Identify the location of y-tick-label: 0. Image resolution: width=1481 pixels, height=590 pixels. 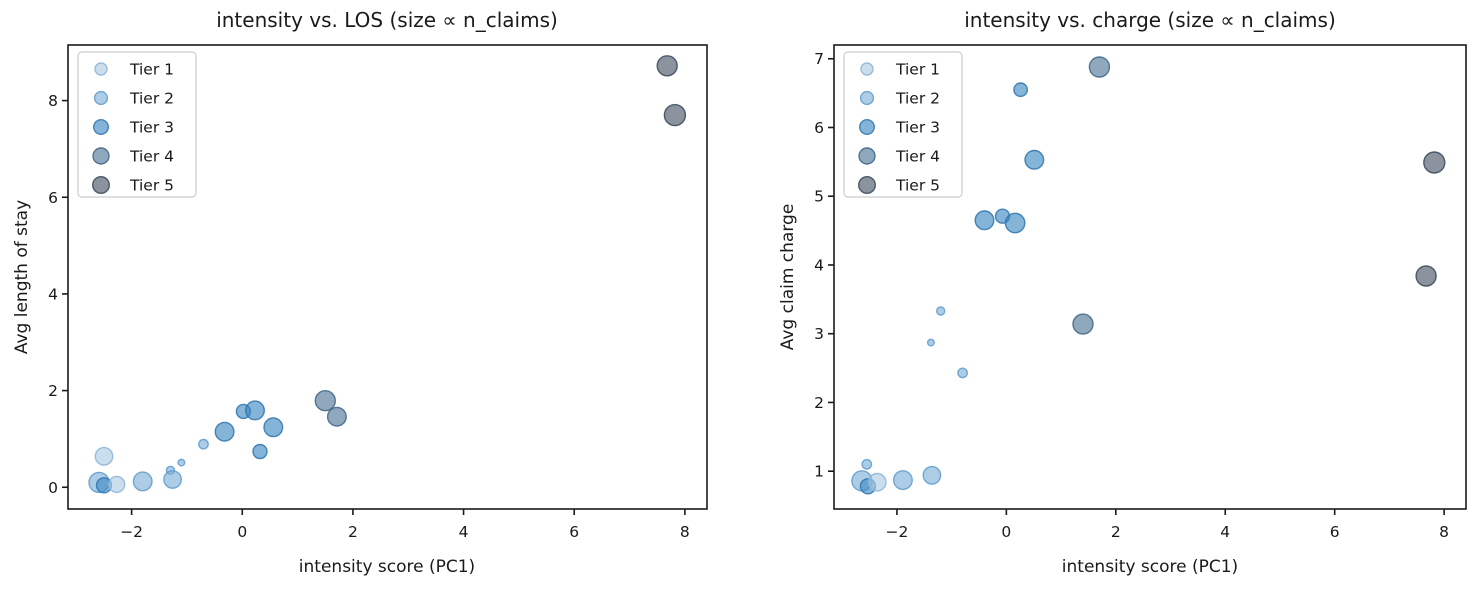
(53, 488).